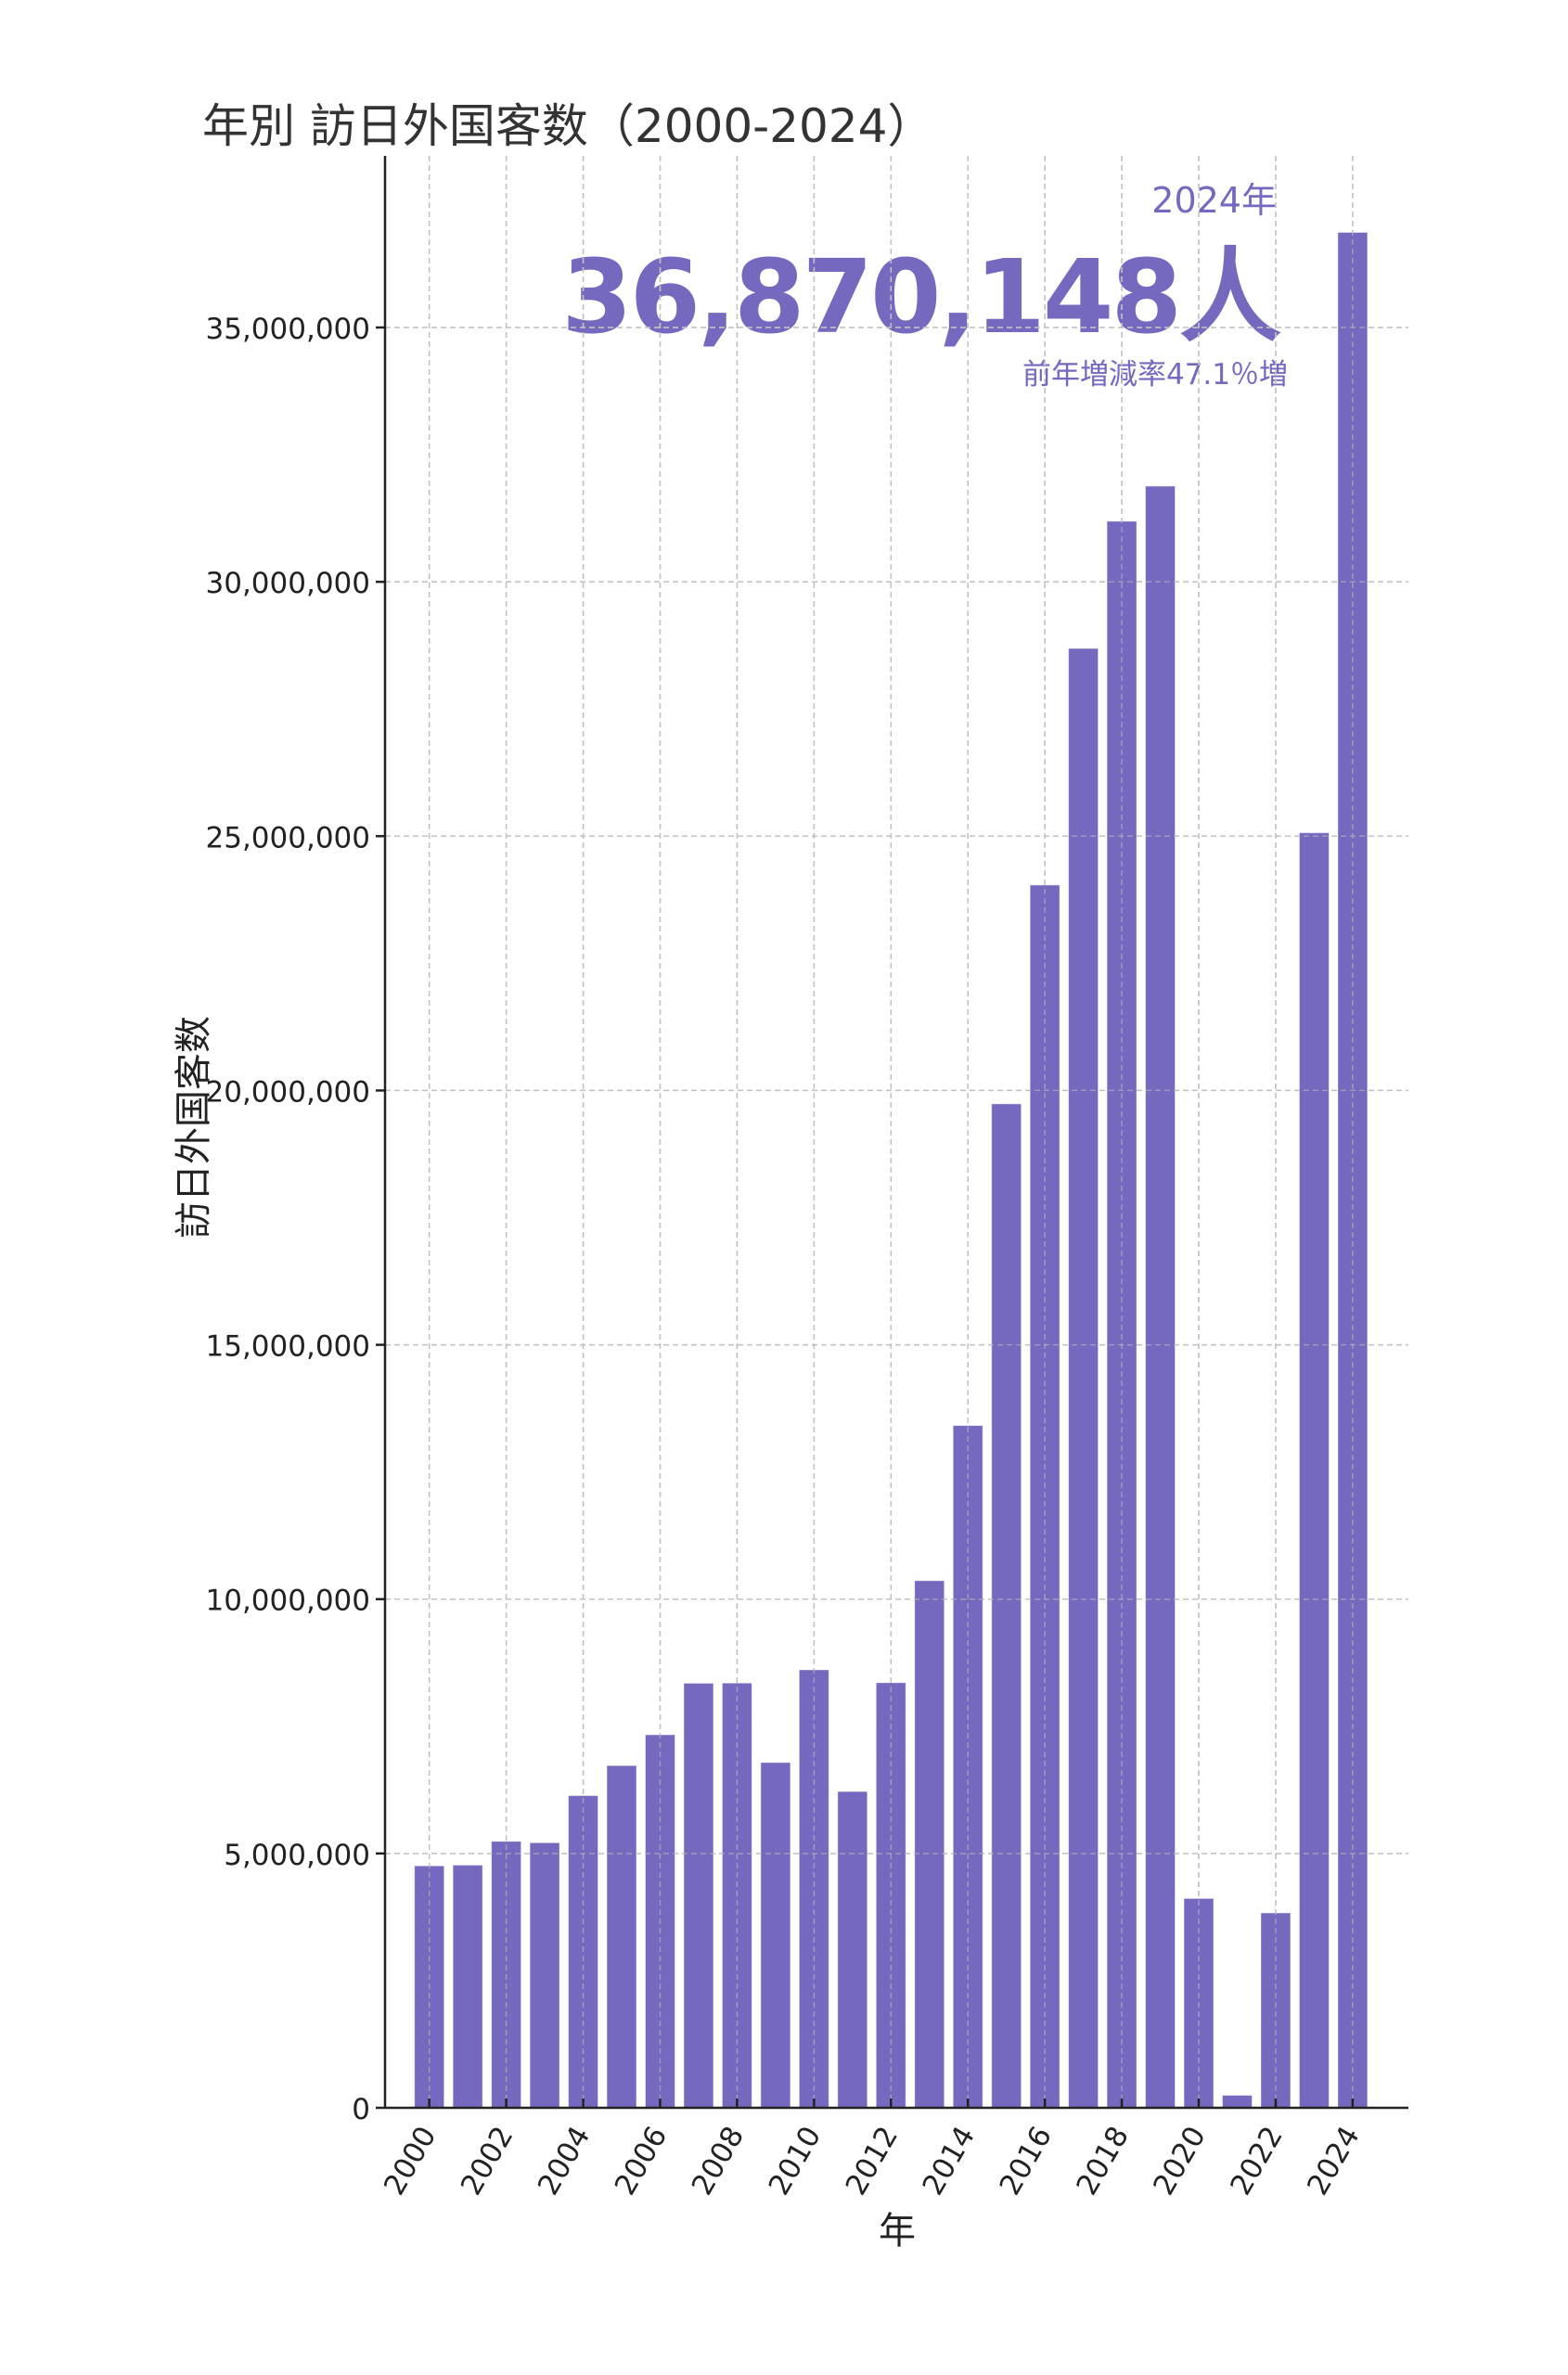  Describe the element at coordinates (468, 1986) in the screenshot. I see `bar-2001` at that location.